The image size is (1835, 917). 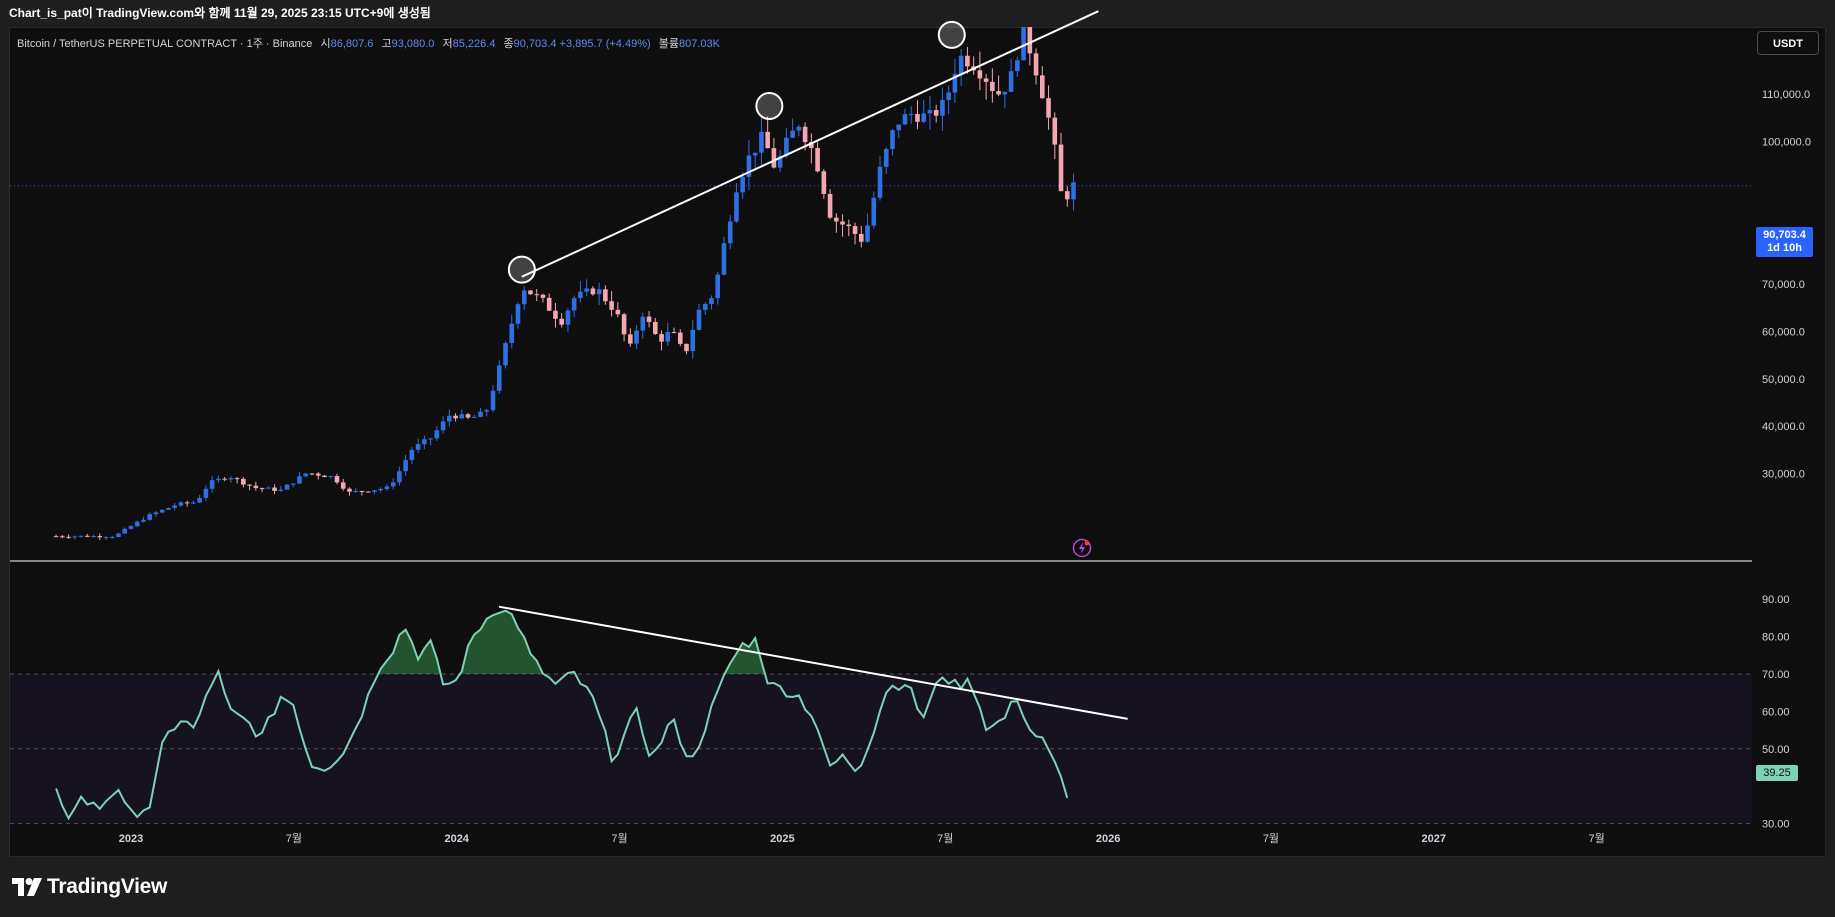 I want to click on price-axis-label: 70,000.0, so click(x=1783, y=285).